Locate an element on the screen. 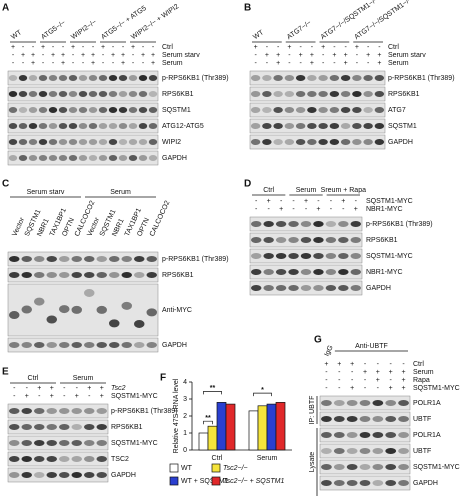 This screenshot has height=500, width=469. x-tick-label: Ctrl is located at coordinates (217, 458).